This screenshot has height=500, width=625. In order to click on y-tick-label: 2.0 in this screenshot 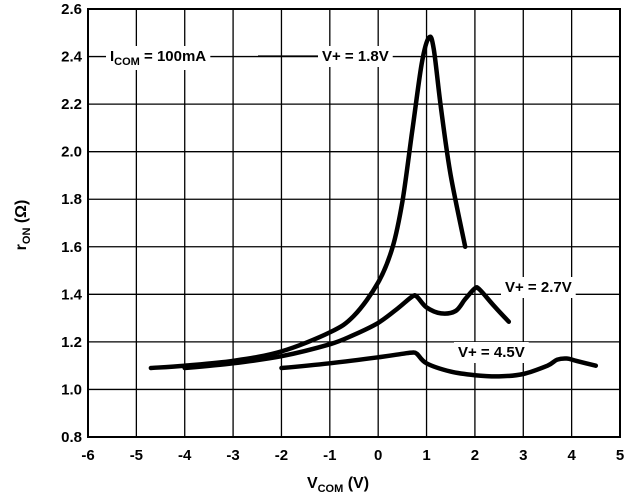, I will do `click(71, 152)`.